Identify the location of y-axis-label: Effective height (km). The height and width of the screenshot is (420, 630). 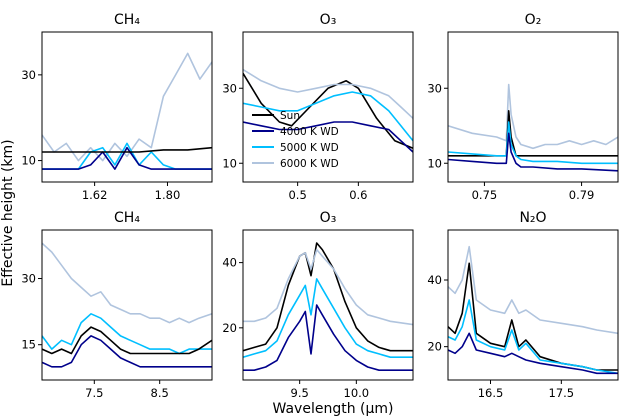
(8, 212).